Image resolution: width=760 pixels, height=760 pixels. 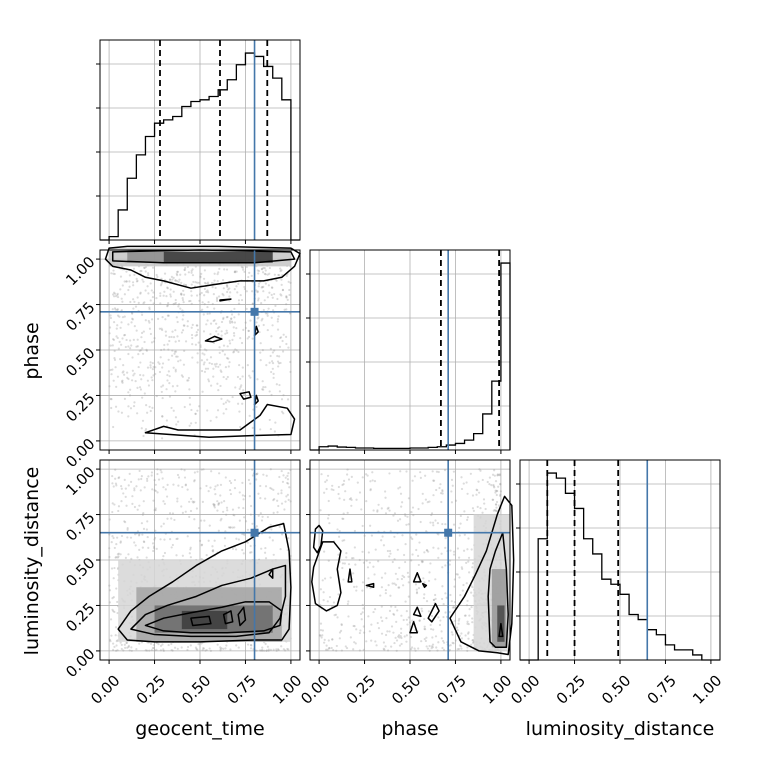 I want to click on panel-border-hist-phase, so click(x=410, y=350).